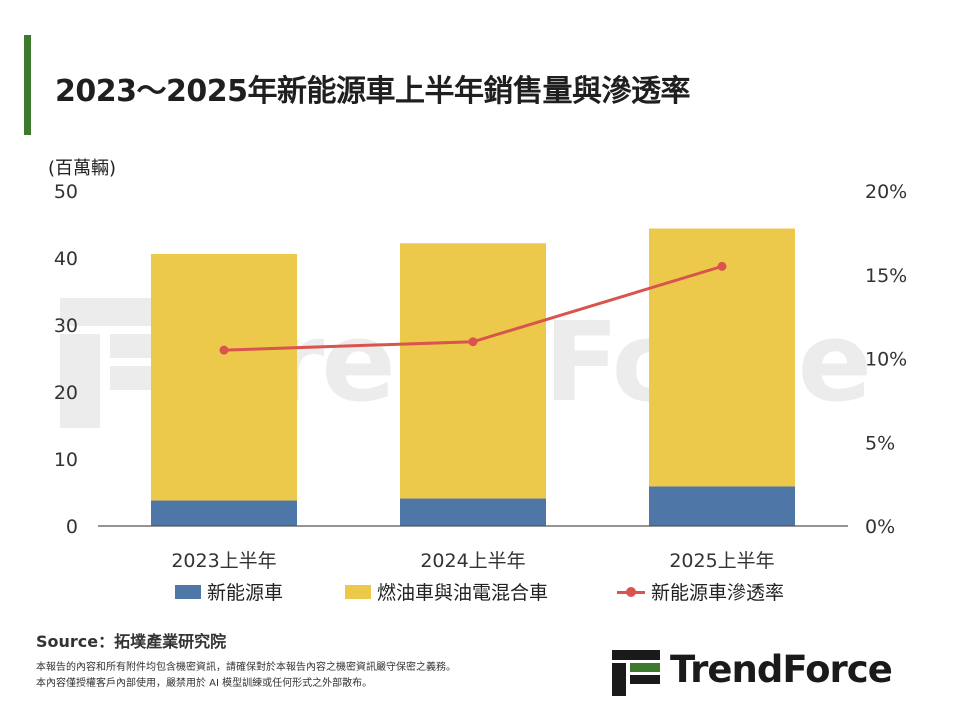 This screenshot has width=960, height=720. I want to click on x-ticks: 2023上半年 2024上半年 2025上半年, so click(472, 561).